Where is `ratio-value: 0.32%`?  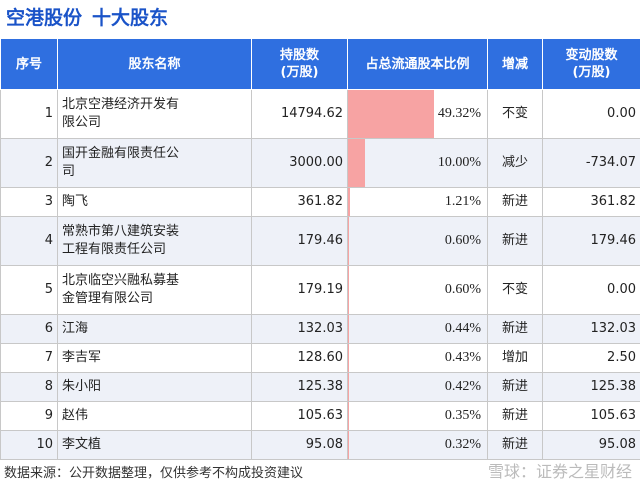 ratio-value: 0.32% is located at coordinates (462, 444).